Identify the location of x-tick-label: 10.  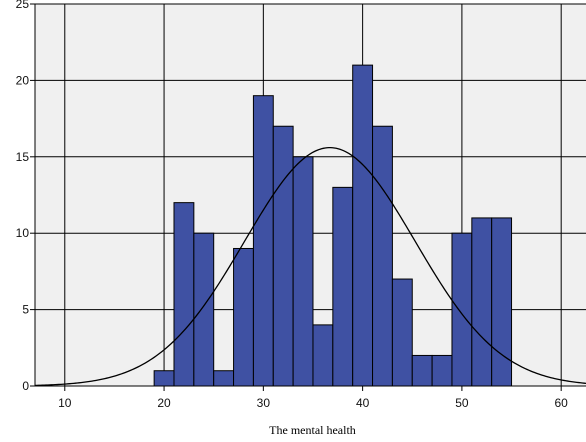
(65, 403).